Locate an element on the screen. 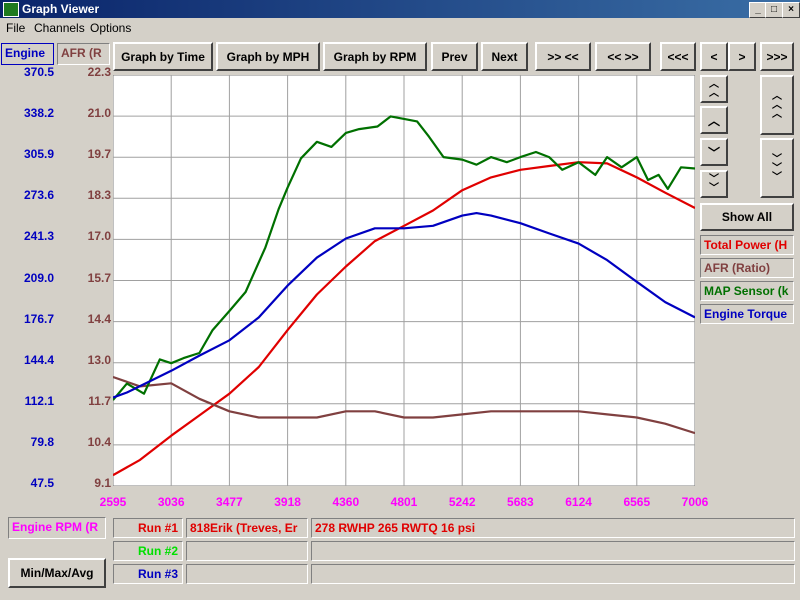 The image size is (800, 600). x-axis-tick-label: 6124 is located at coordinates (578, 502).